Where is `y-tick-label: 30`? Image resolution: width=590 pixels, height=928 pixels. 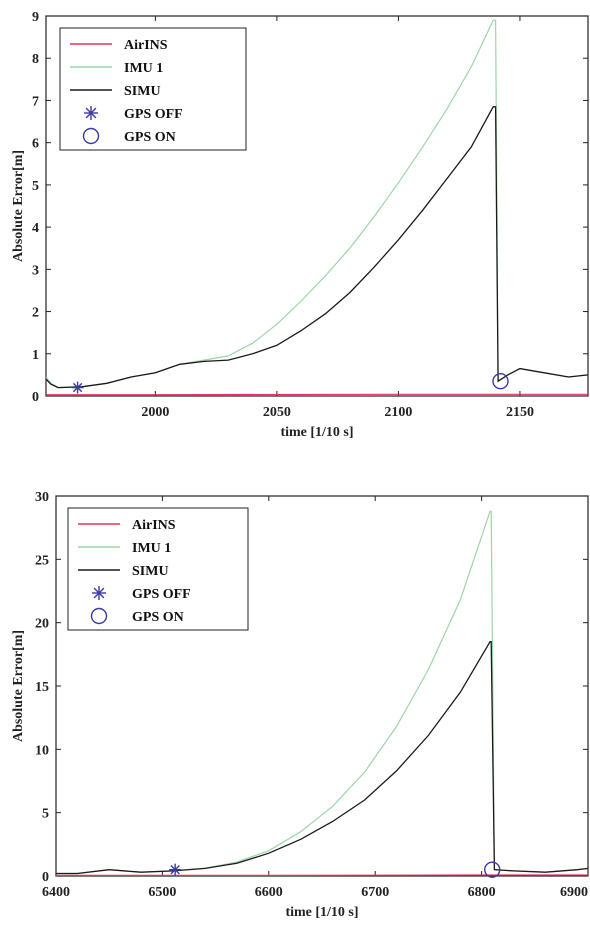
y-tick-label: 30 is located at coordinates (42, 497).